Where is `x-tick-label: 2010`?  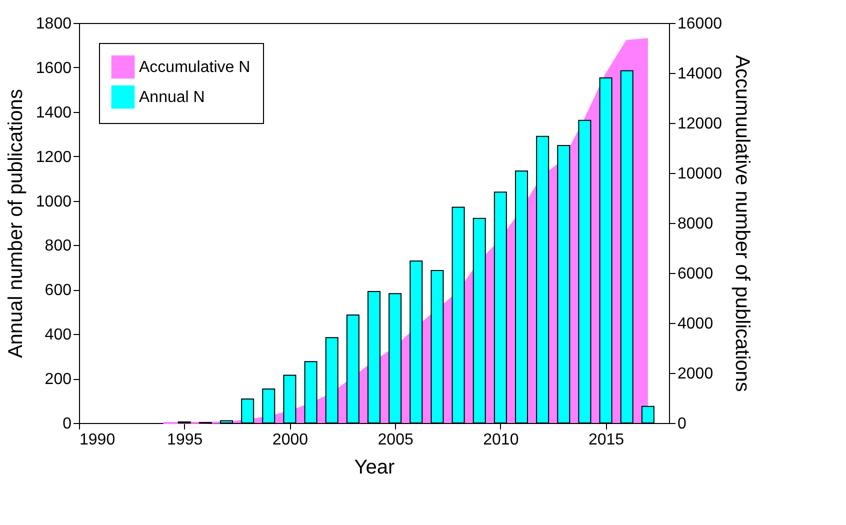
x-tick-label: 2010 is located at coordinates (501, 440).